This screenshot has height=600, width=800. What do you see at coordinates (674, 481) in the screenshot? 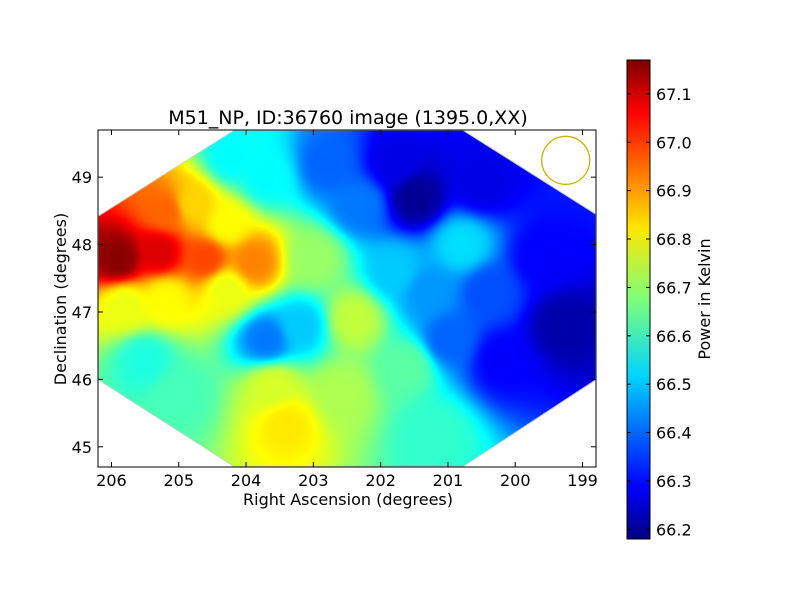
I see `colorbar-tick-label: 66.3` at bounding box center [674, 481].